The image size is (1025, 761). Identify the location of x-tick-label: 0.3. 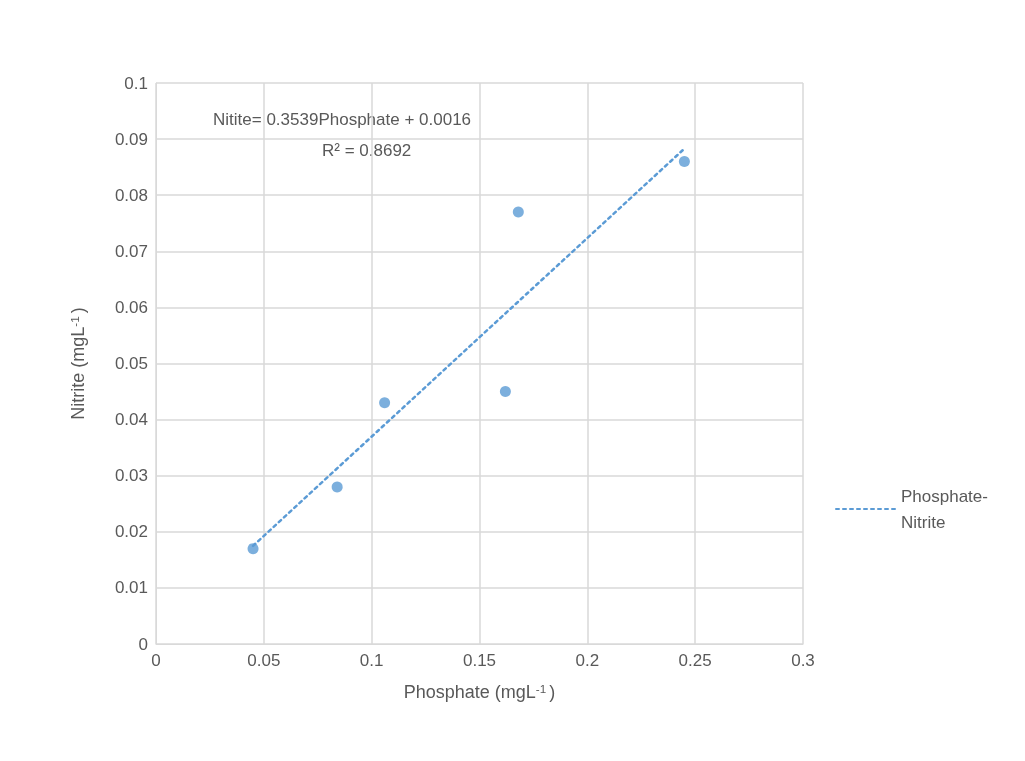
(803, 660).